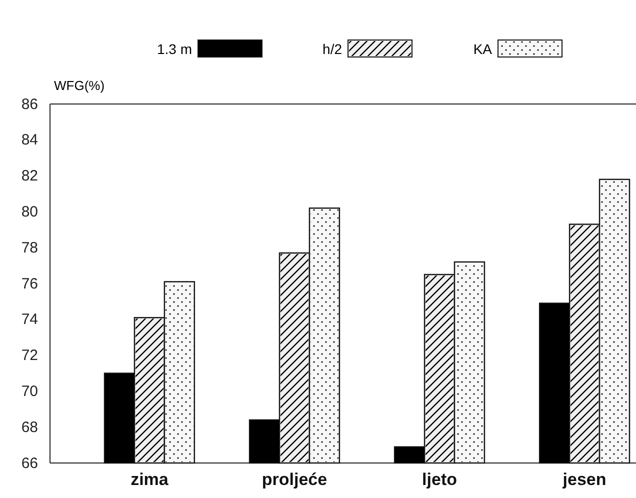  I want to click on y-tick-label: 72, so click(29, 355).